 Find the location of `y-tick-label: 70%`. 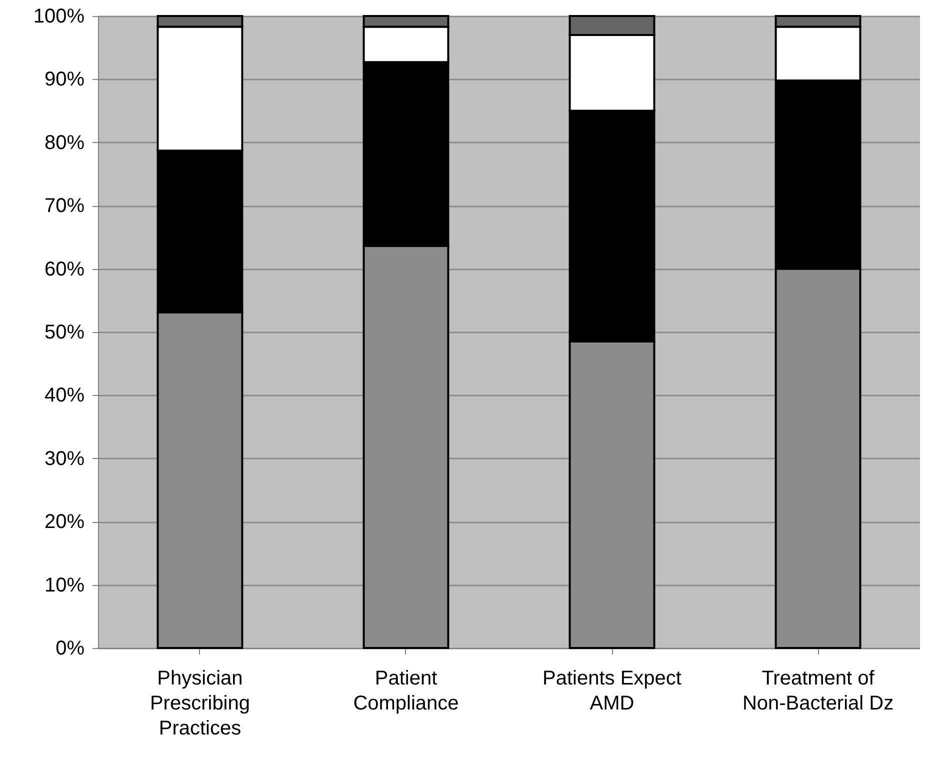

y-tick-label: 70% is located at coordinates (64, 206).